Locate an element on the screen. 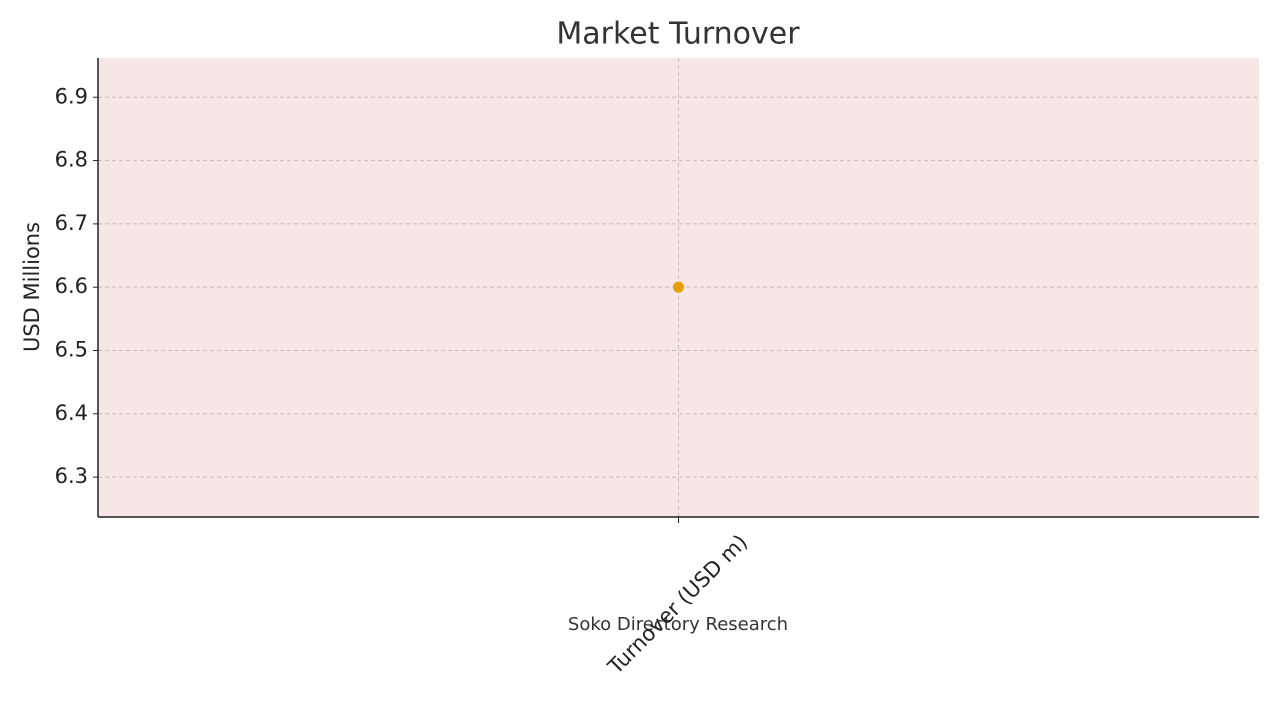 The height and width of the screenshot is (711, 1280). y-tick-label: 6.3 is located at coordinates (71, 476).